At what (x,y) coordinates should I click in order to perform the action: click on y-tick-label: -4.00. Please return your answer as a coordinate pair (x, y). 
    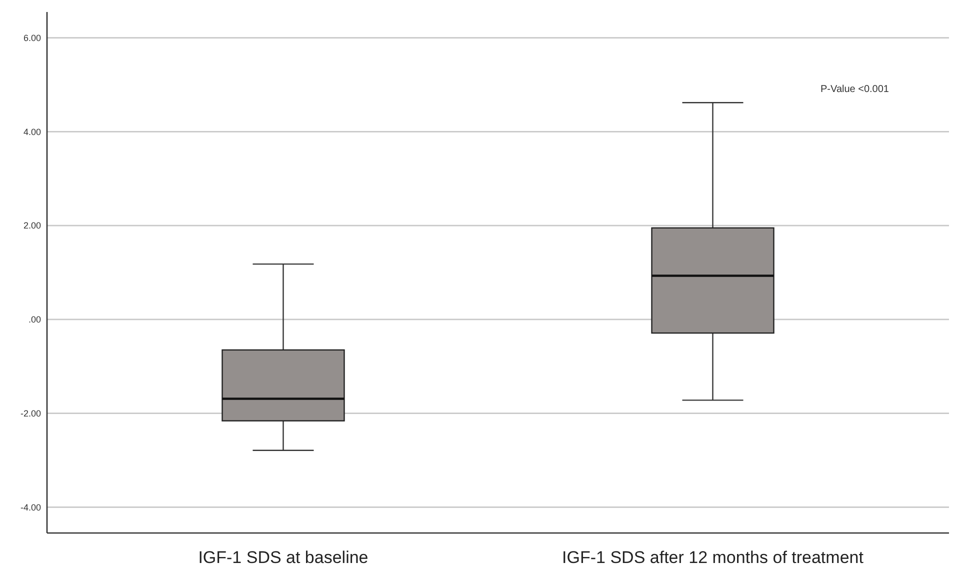
    Looking at the image, I should click on (30, 507).